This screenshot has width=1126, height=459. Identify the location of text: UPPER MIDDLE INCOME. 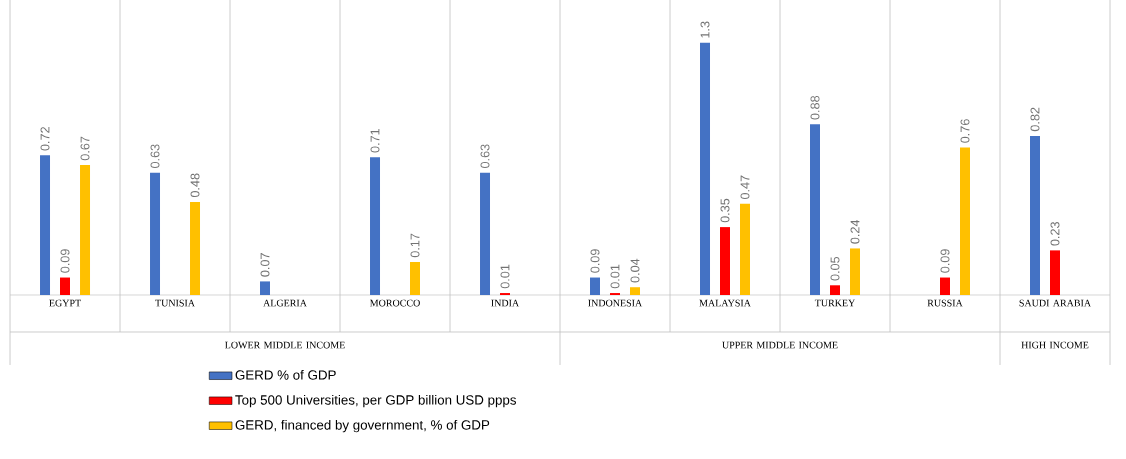
(780, 345).